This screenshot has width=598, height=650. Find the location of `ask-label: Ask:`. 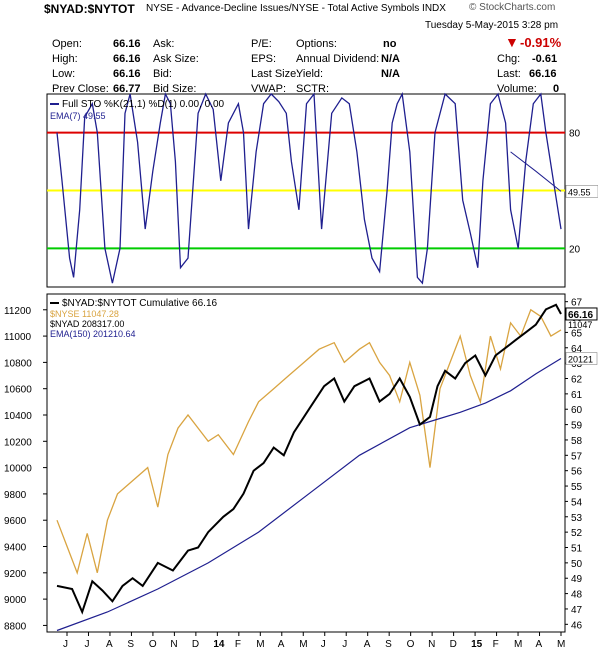

ask-label: Ask: is located at coordinates (164, 44).